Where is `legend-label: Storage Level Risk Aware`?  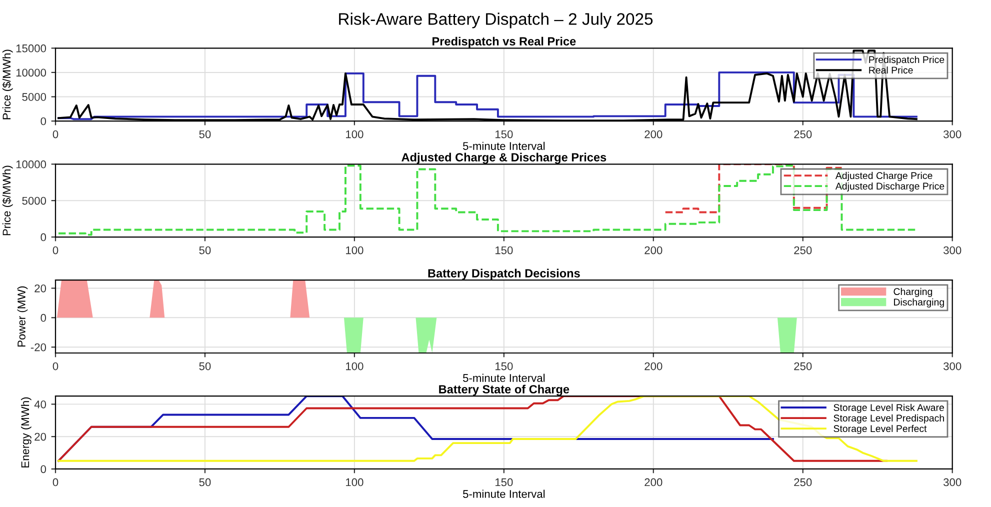 legend-label: Storage Level Risk Aware is located at coordinates (889, 408).